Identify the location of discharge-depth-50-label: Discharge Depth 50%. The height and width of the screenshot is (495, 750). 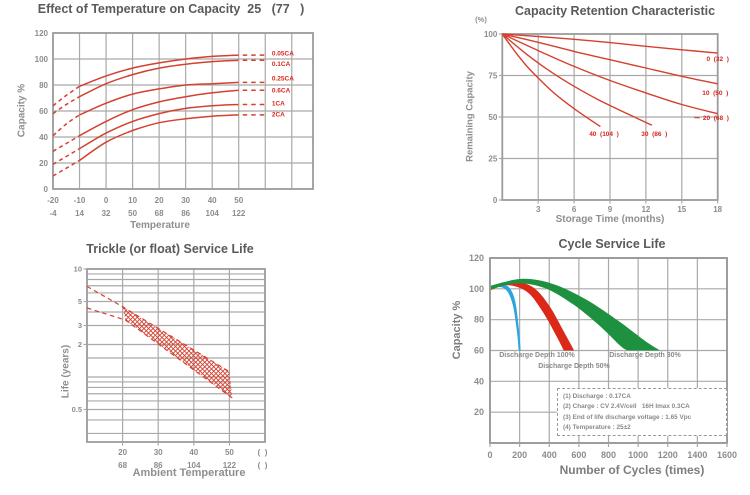
(574, 366).